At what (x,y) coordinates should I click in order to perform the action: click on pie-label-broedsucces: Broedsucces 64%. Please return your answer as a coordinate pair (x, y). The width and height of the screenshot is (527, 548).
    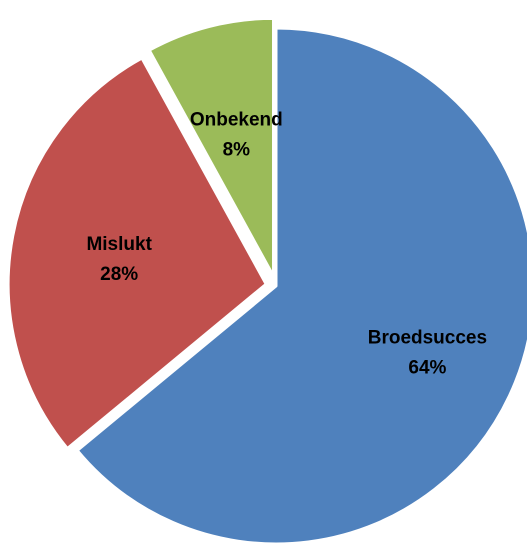
    Looking at the image, I should click on (427, 353).